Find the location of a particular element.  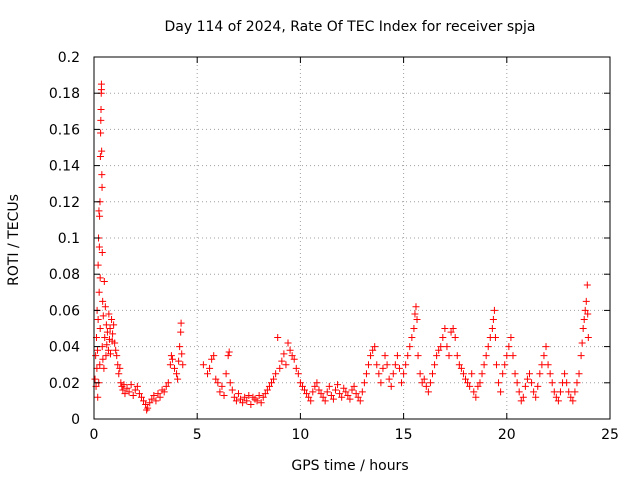

x-tick-label: 0 is located at coordinates (94, 435).